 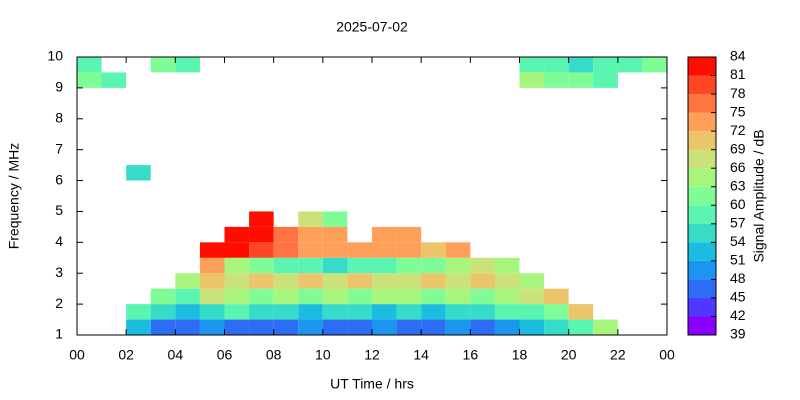 What do you see at coordinates (738, 148) in the screenshot?
I see `colorbar-tick-label: 69` at bounding box center [738, 148].